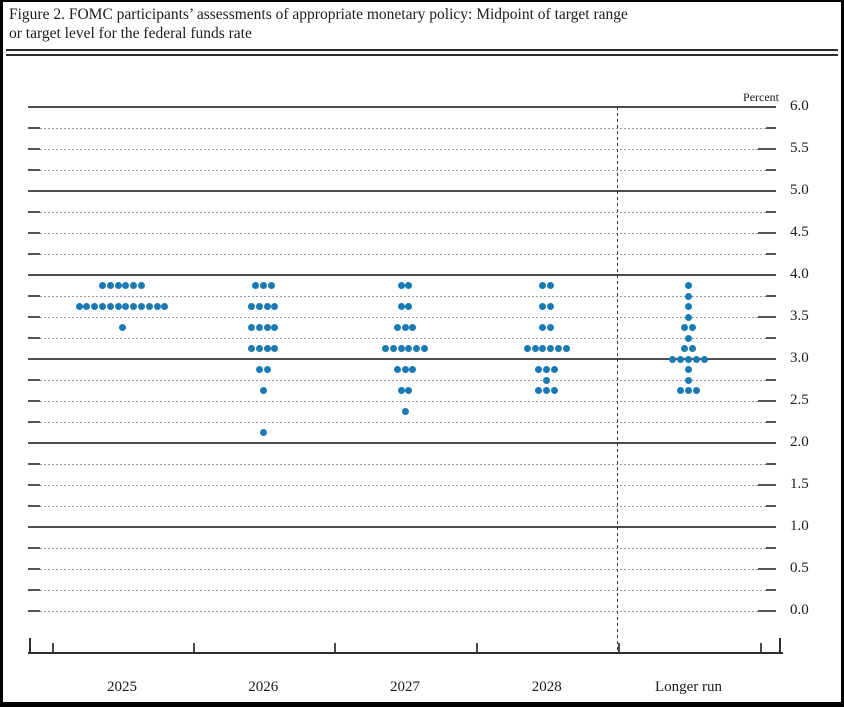 Image resolution: width=844 pixels, height=707 pixels. Describe the element at coordinates (405, 653) in the screenshot. I see `x-axis-line` at that location.